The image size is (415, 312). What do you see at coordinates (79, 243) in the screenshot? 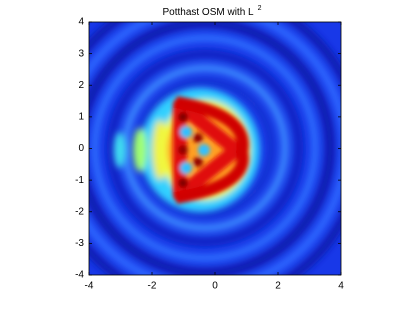
I see `y-tick-label: -3` at bounding box center [79, 243].